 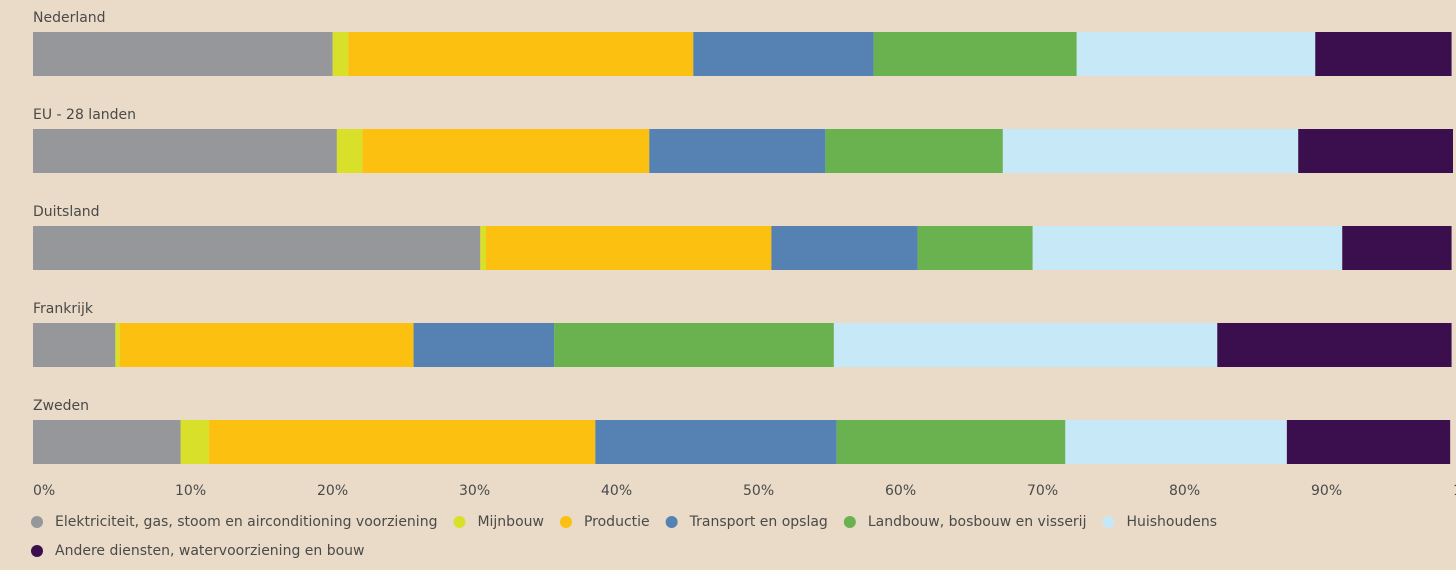 What do you see at coordinates (474, 491) in the screenshot?
I see `x-tick-label: 30%` at bounding box center [474, 491].